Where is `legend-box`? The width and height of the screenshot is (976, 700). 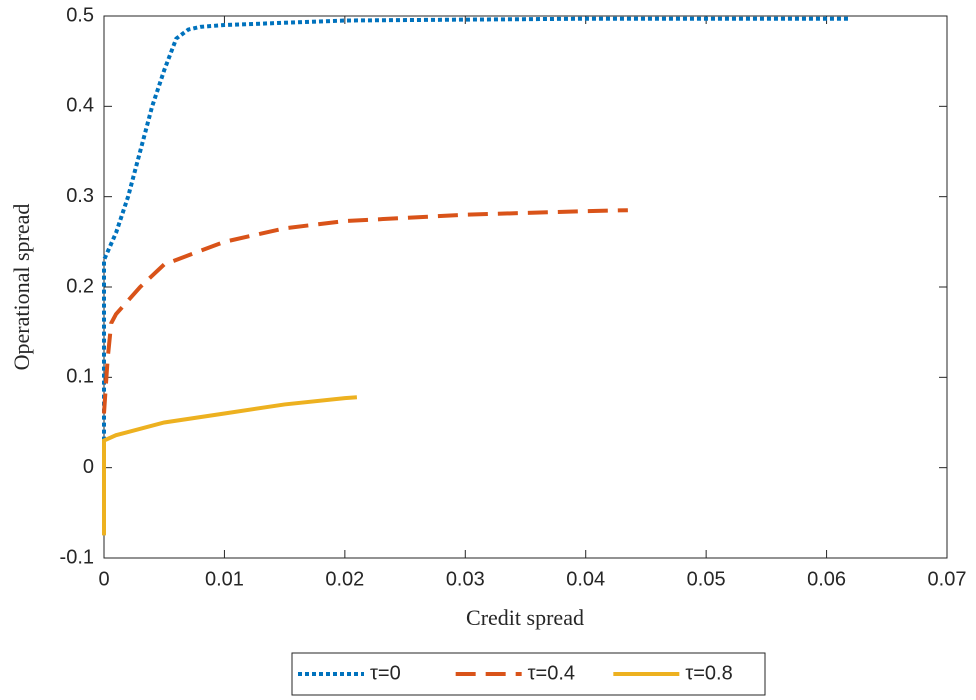
legend-box is located at coordinates (528, 674).